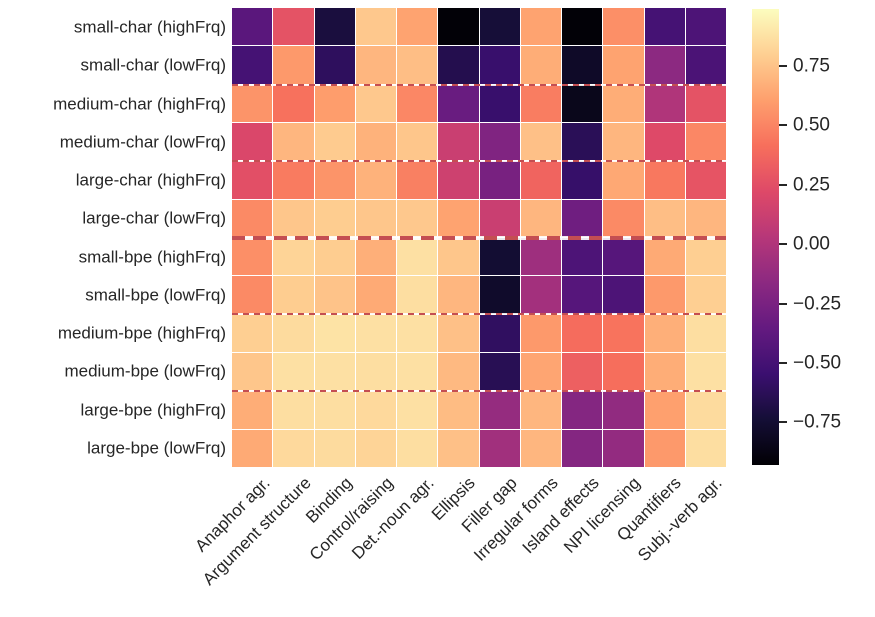 The image size is (875, 617). What do you see at coordinates (149, 27) in the screenshot?
I see `y-tick-label: small-char (highFrq)` at bounding box center [149, 27].